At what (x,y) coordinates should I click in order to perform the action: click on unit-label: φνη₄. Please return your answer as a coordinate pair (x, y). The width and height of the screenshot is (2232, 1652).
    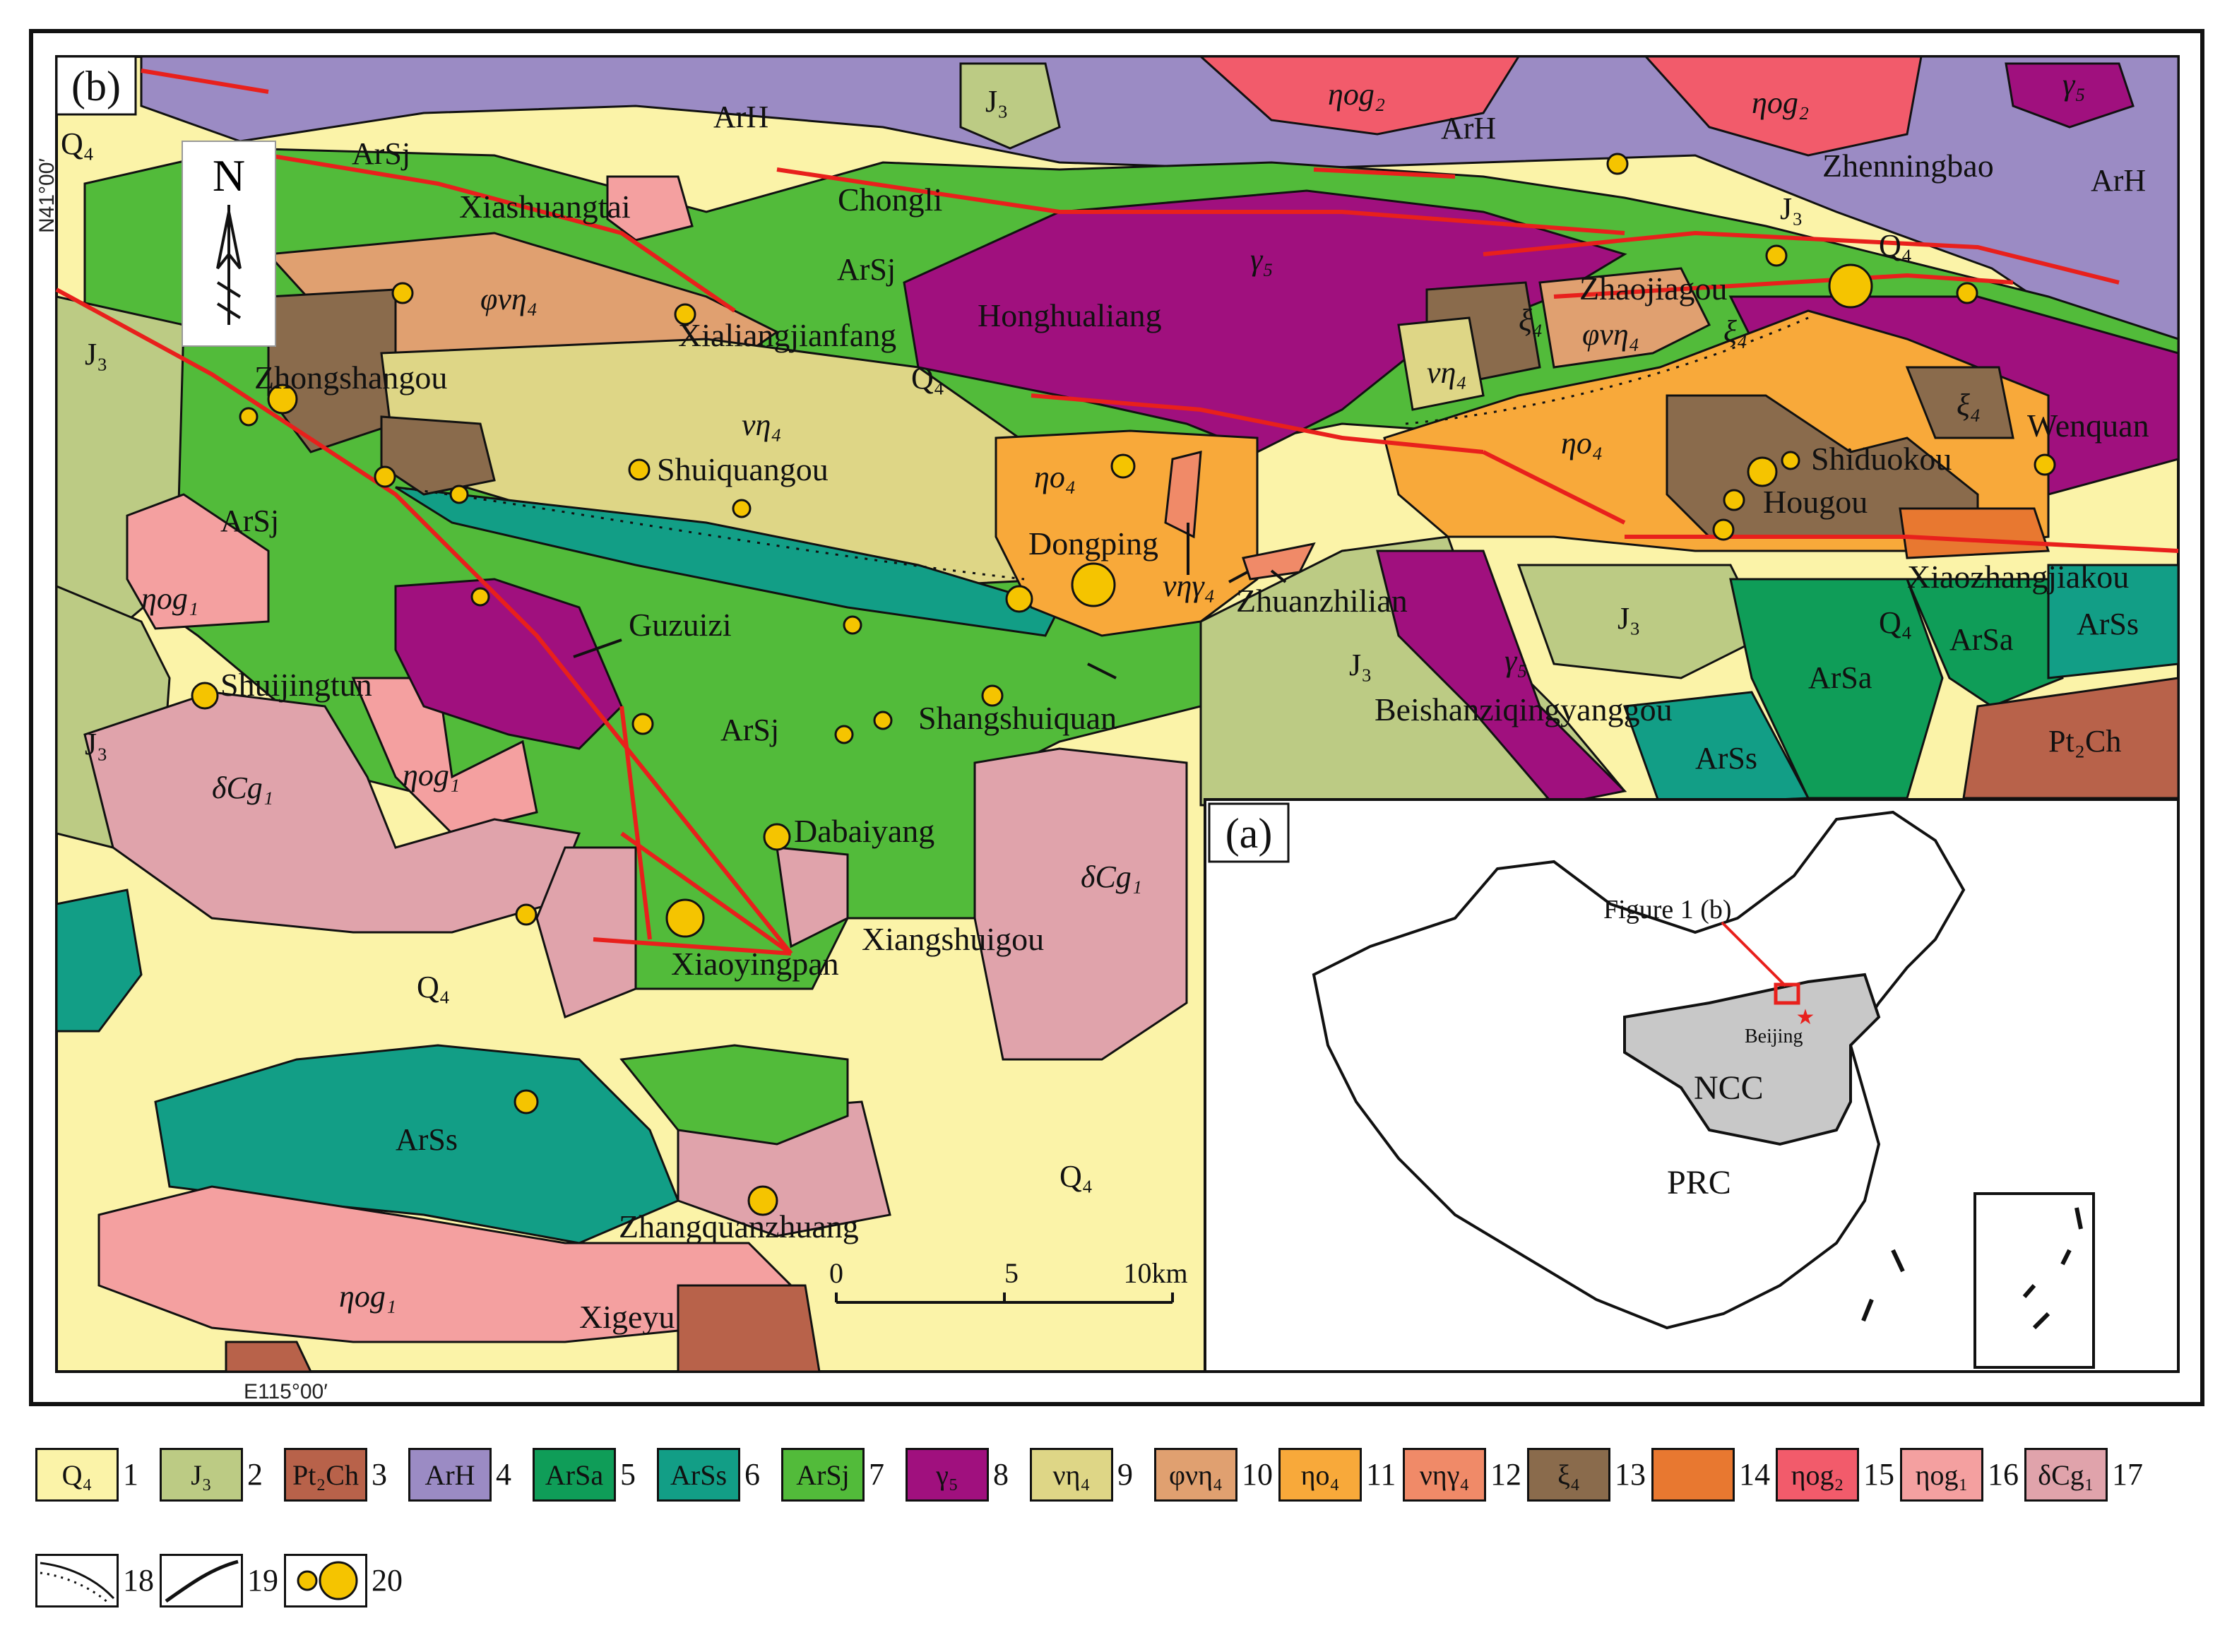
    Looking at the image, I should click on (1610, 334).